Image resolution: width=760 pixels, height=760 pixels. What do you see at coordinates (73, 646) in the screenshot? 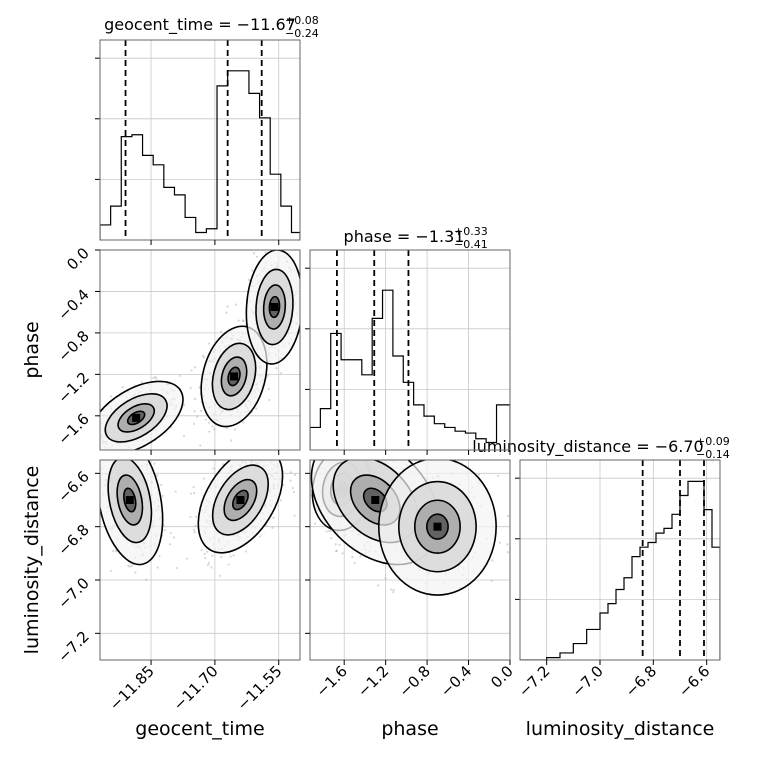
I see `y-tick-label: −7.2` at bounding box center [73, 646].